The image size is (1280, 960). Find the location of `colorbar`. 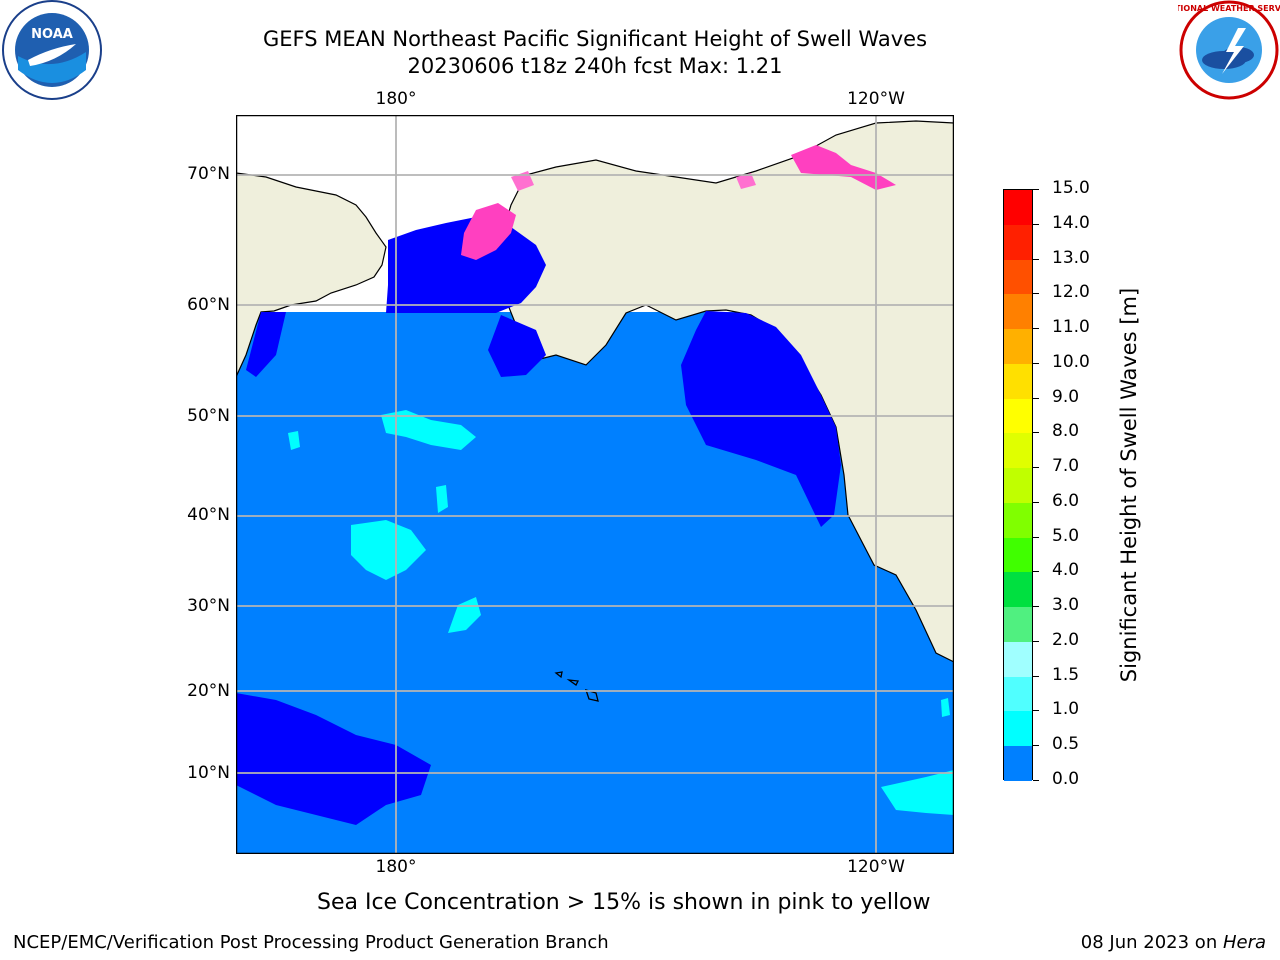

colorbar is located at coordinates (1018, 485).